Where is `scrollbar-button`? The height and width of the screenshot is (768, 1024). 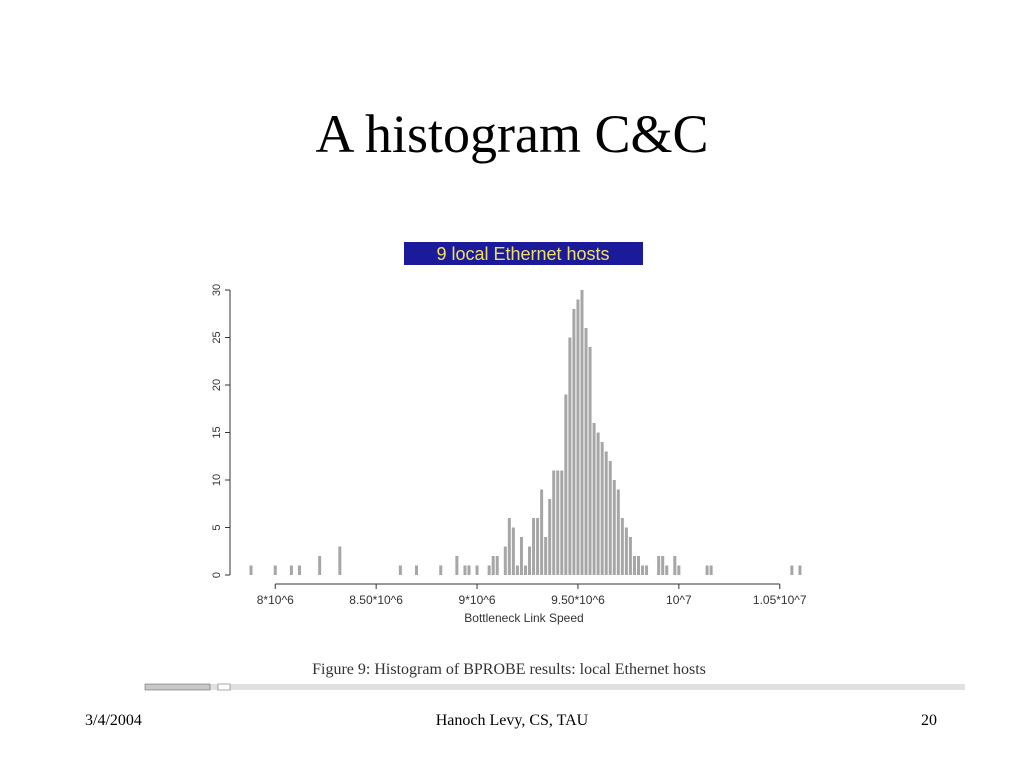
scrollbar-button is located at coordinates (177, 687).